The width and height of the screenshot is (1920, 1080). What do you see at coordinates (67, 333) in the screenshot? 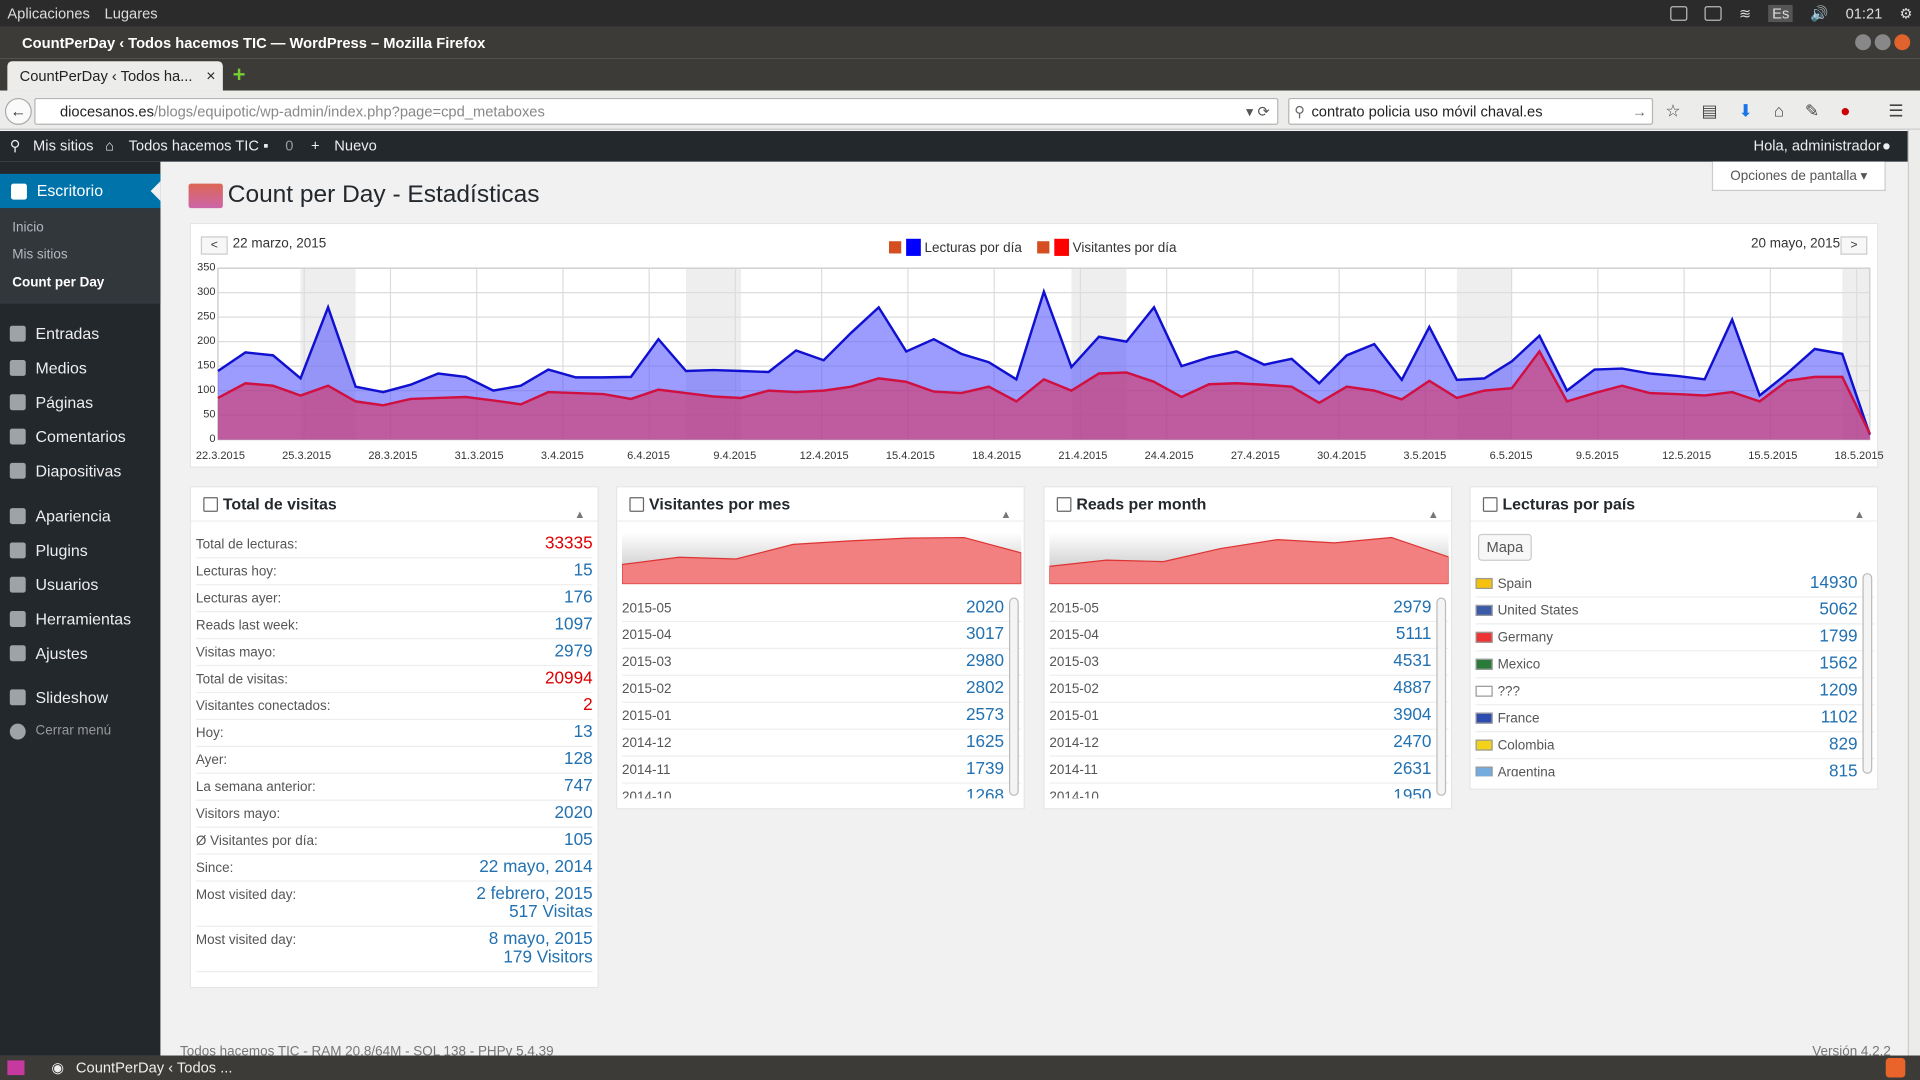
I see `sidebar-item-entradas: Entradas` at bounding box center [67, 333].